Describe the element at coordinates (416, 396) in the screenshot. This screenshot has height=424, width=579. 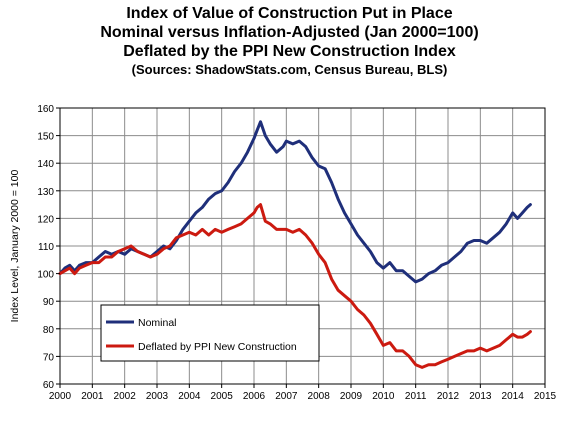
I see `x-tick-label: 2011` at that location.